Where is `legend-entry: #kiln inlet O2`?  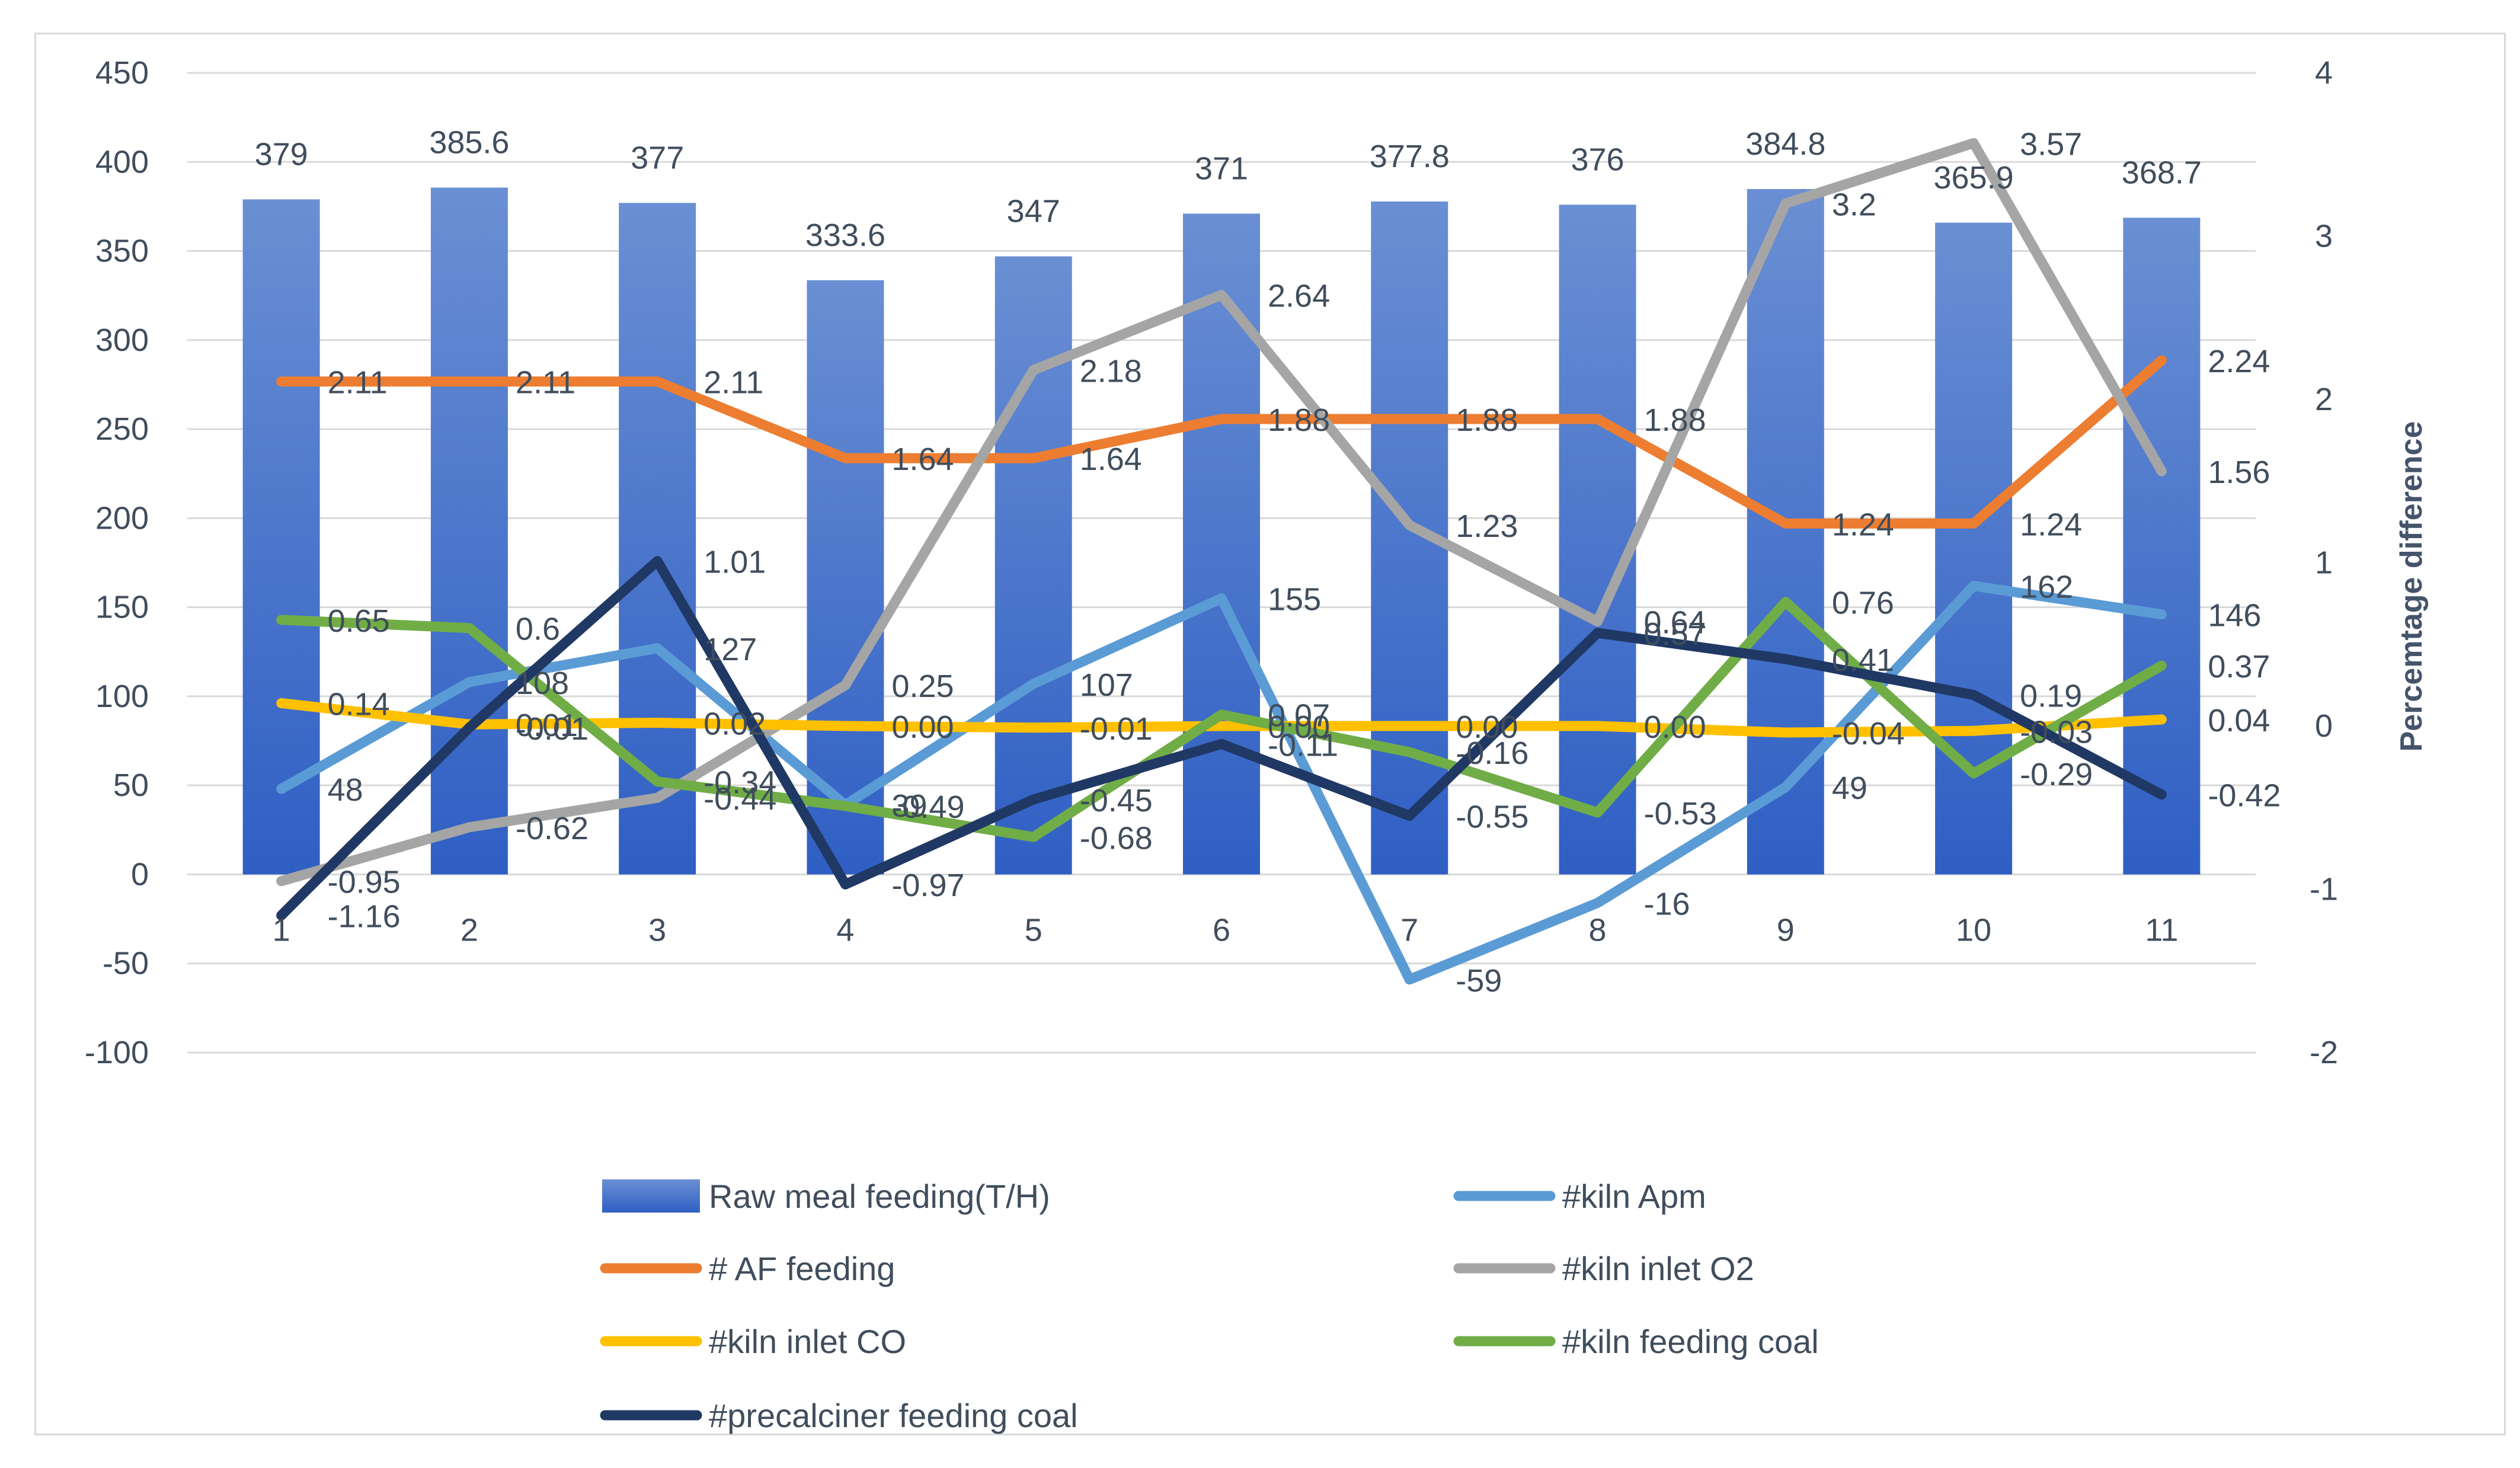 legend-entry: #kiln inlet O2 is located at coordinates (1658, 1268).